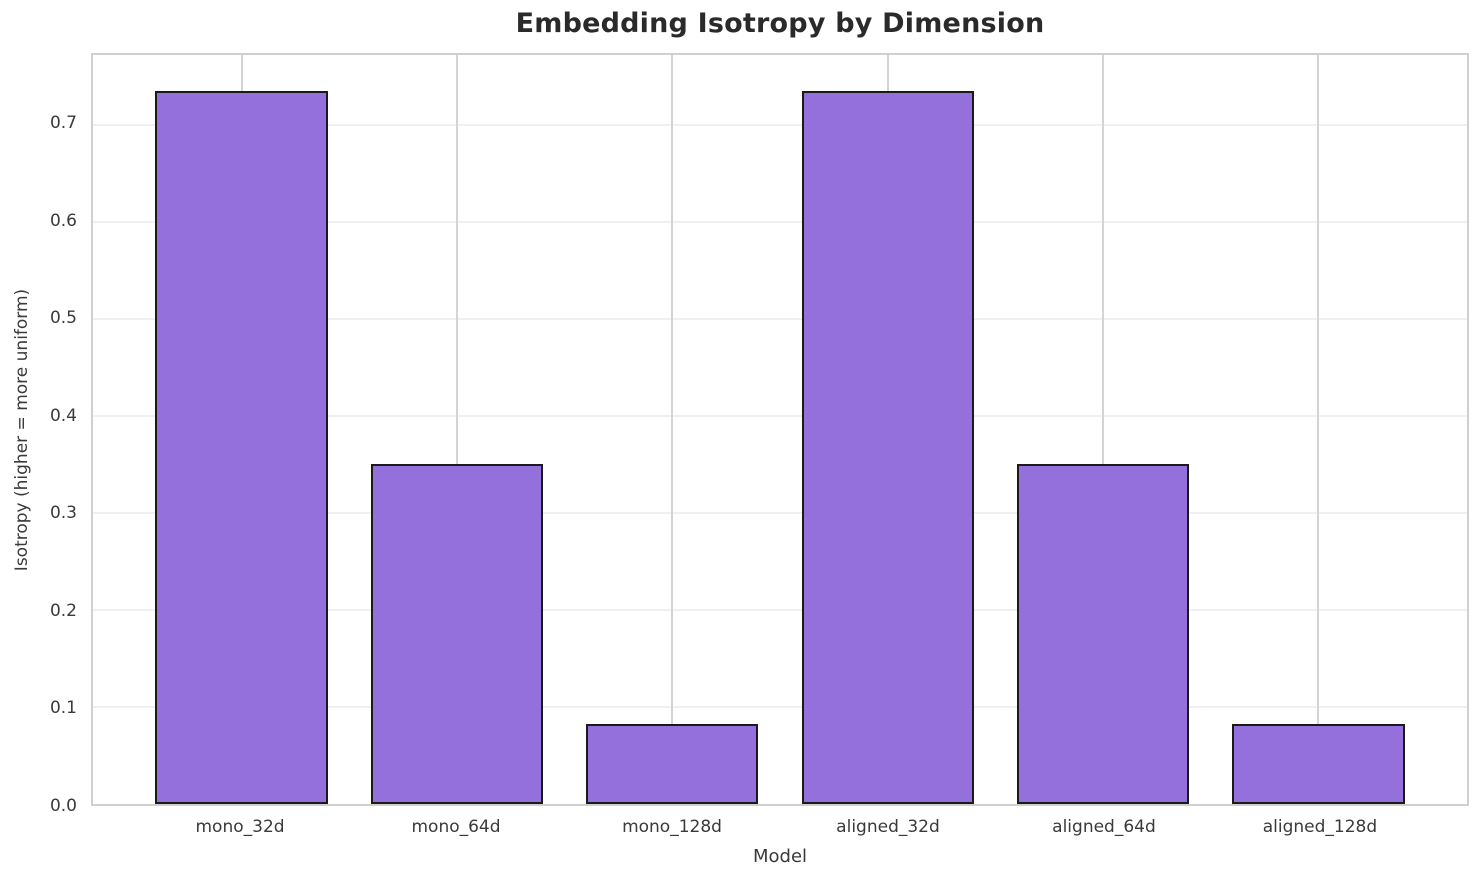  I want to click on y-tick-label: 0.3, so click(63, 513).